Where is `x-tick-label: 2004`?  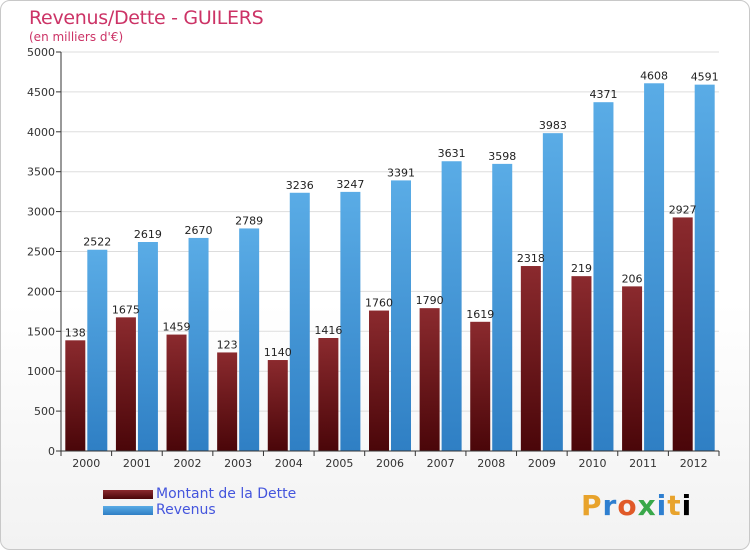
x-tick-label: 2004 is located at coordinates (289, 463).